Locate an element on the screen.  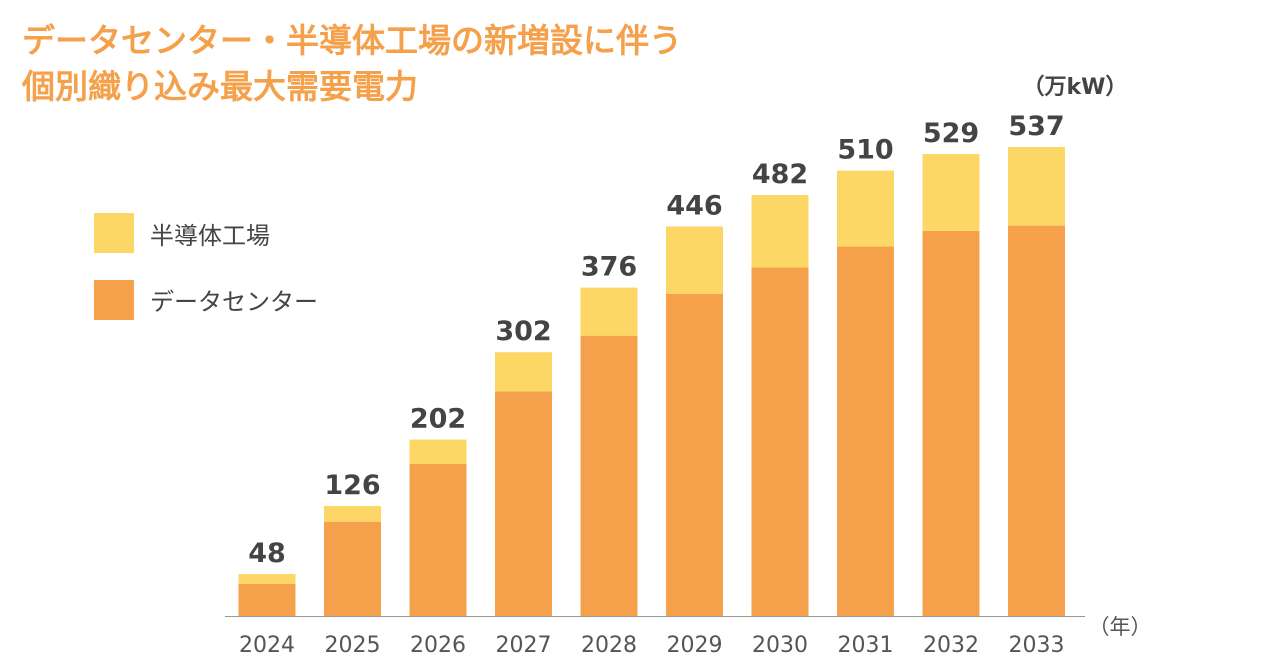
bar-semiconductor-2026 is located at coordinates (438, 452).